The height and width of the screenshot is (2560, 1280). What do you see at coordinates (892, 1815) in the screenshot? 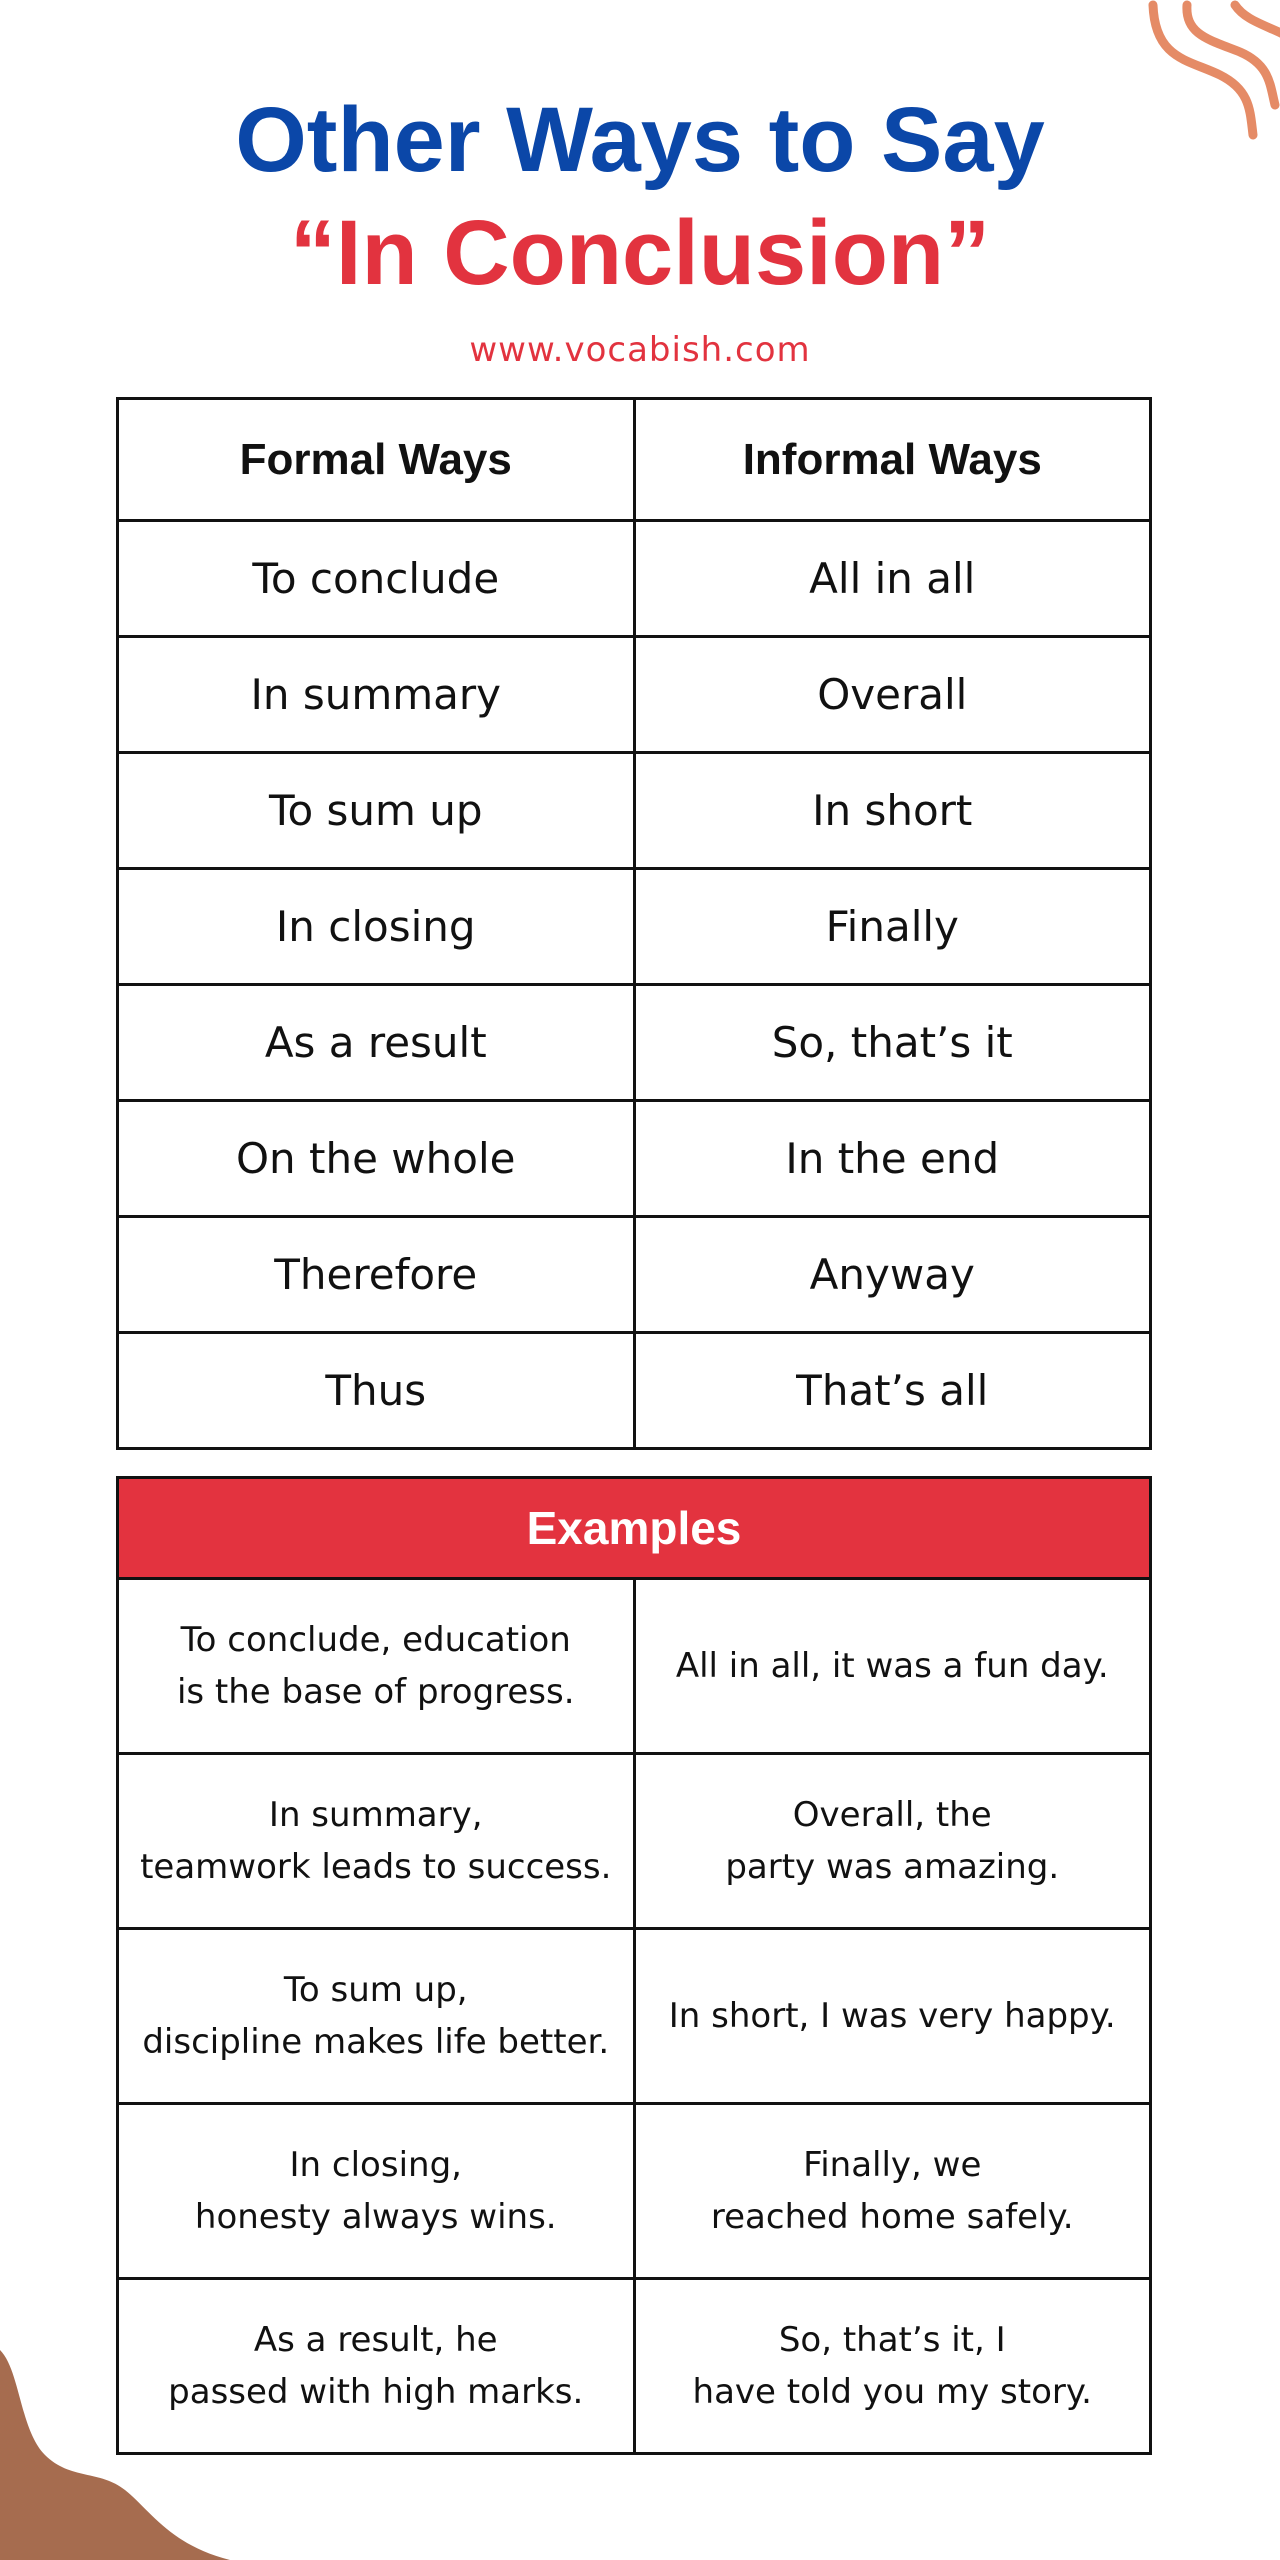
I see `example-line: Overall, the` at bounding box center [892, 1815].